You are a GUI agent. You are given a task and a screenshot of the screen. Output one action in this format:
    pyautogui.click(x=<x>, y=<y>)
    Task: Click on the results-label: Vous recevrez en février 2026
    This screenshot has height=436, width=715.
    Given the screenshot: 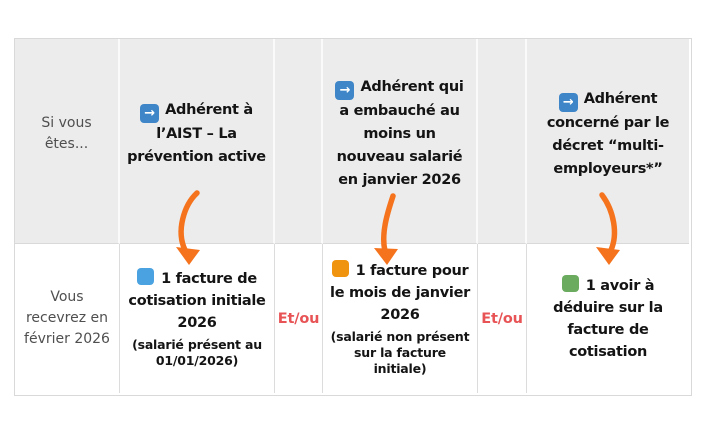 What is the action you would take?
    pyautogui.click(x=67, y=318)
    